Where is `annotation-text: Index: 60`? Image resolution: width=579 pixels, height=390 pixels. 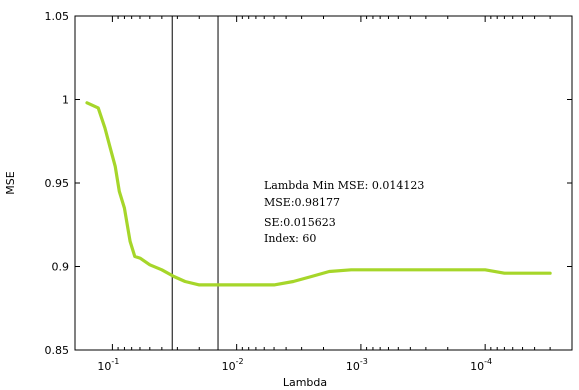
annotation-text: Index: 60 is located at coordinates (290, 238).